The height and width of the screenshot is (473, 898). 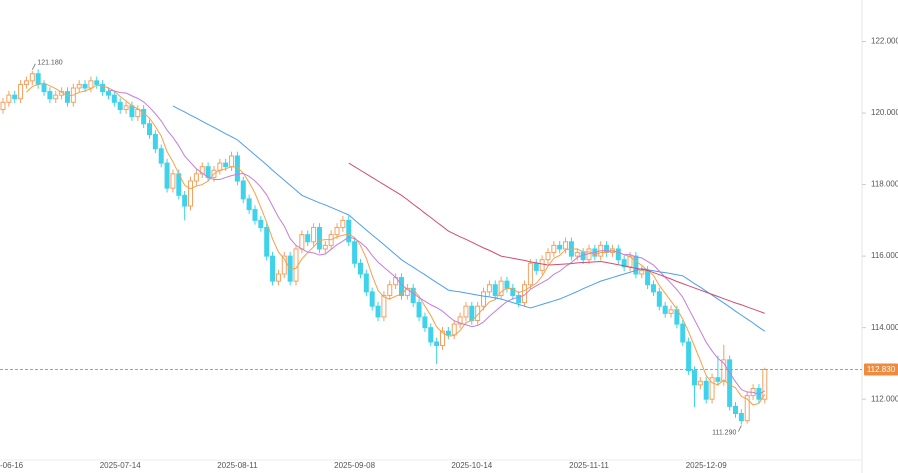 I want to click on y-tick-label: 118.000, so click(x=884, y=184).